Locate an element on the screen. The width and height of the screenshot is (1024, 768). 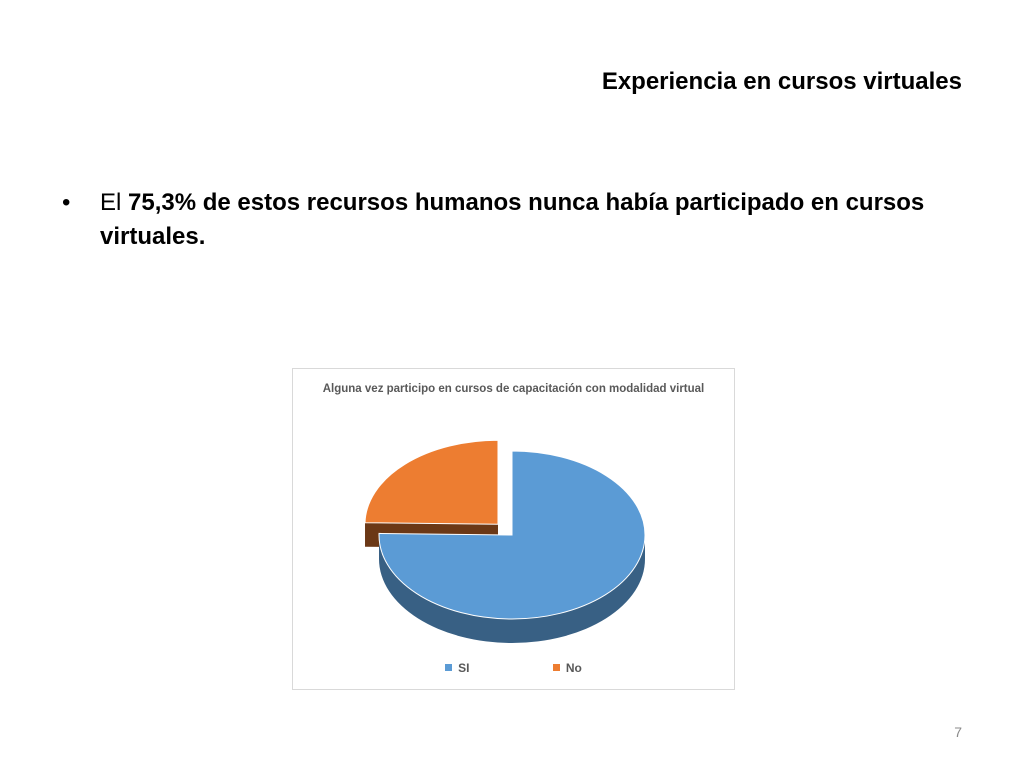
legend-item-no: No is located at coordinates (567, 668).